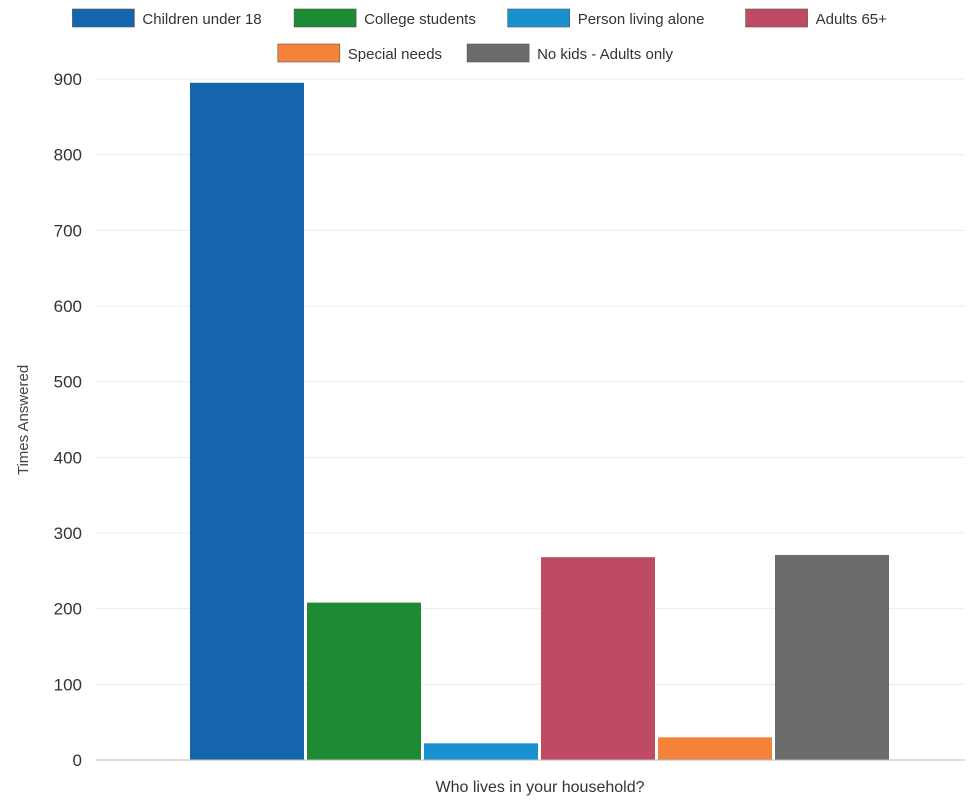  I want to click on y-tick-label: 400, so click(68, 457).